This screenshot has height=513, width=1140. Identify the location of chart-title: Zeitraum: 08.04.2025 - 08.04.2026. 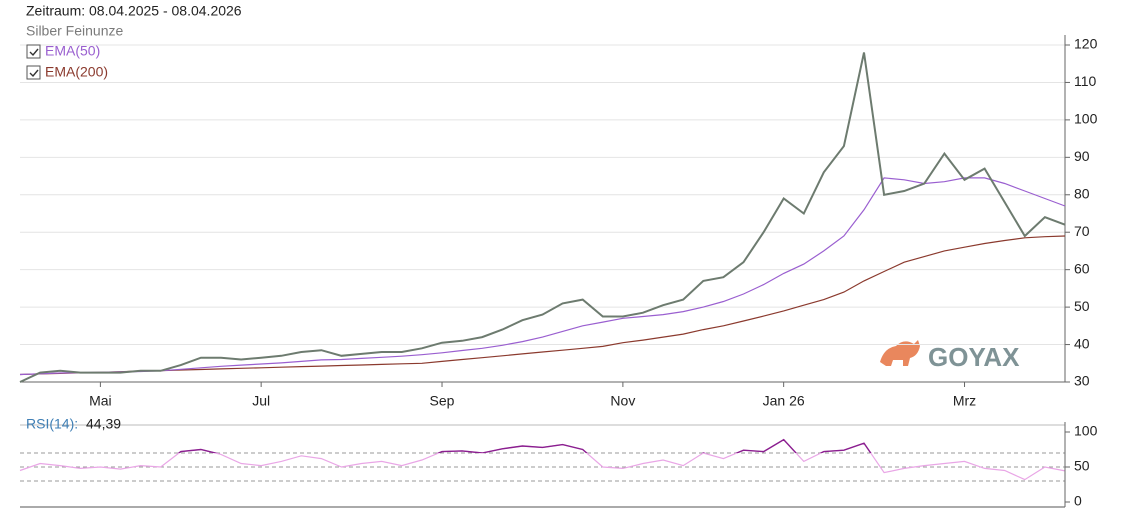
(134, 11).